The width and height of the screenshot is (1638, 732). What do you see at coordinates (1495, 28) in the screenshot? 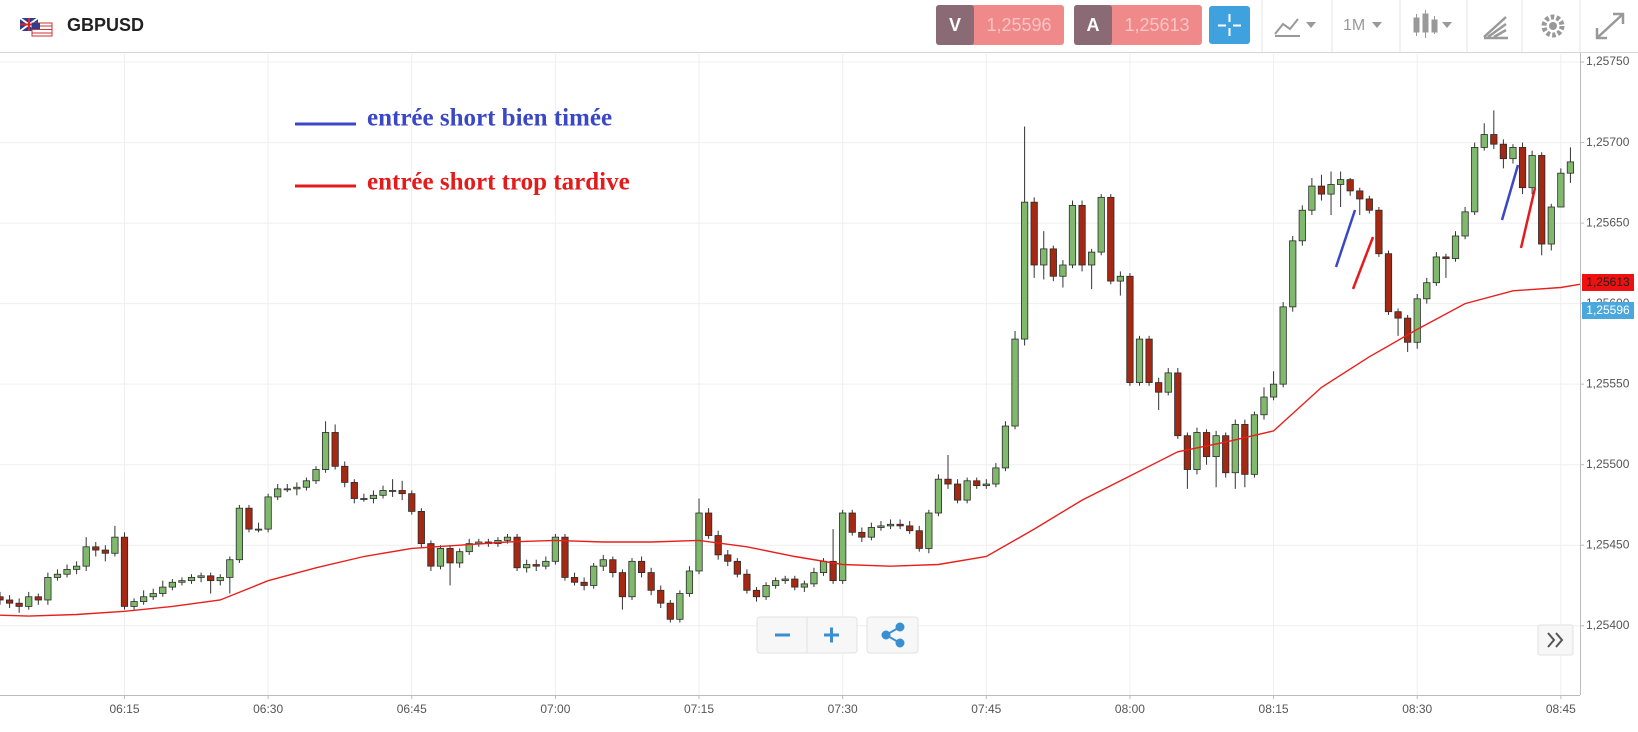
I see `drawing-icon` at bounding box center [1495, 28].